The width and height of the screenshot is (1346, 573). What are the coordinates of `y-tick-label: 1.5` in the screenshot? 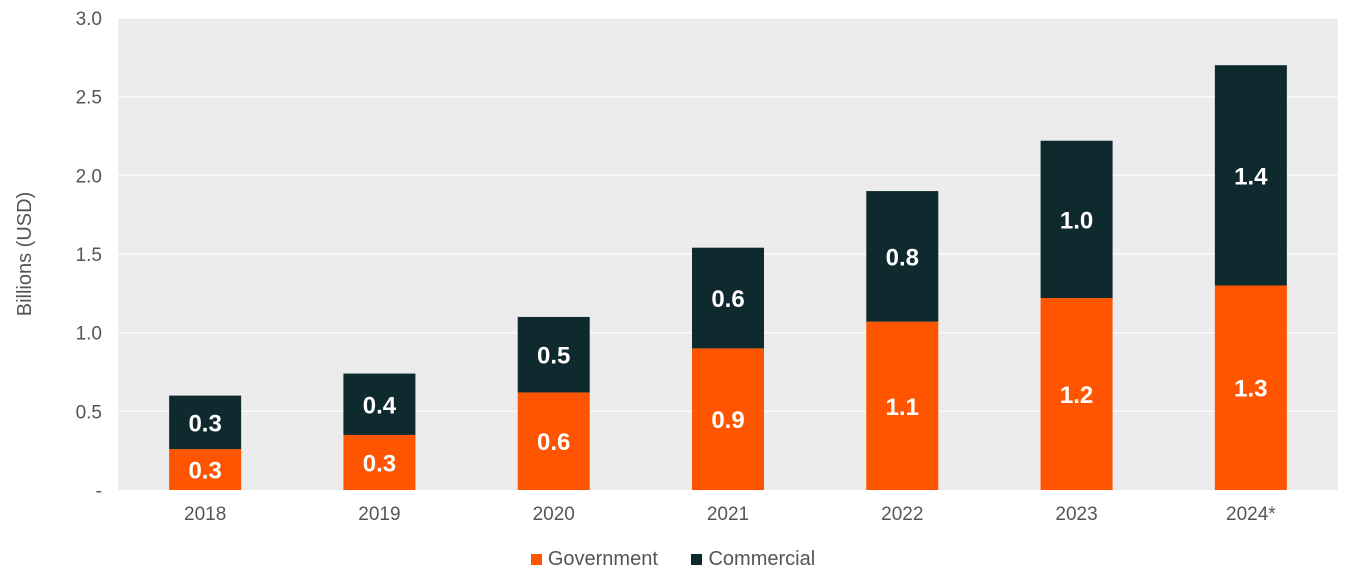 It's located at (89, 255).